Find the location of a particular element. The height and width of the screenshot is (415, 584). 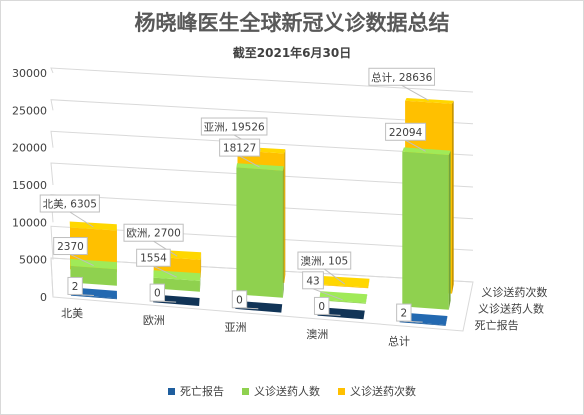

data-label: 43 is located at coordinates (322, 286).